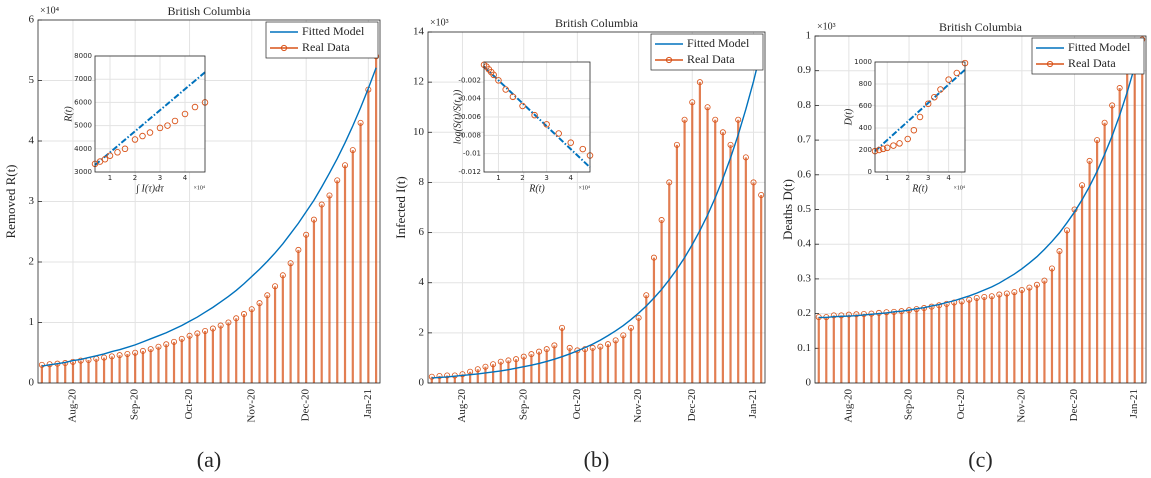  Describe the element at coordinates (135, 178) in the screenshot. I see `x-tick-label: 2` at that location.